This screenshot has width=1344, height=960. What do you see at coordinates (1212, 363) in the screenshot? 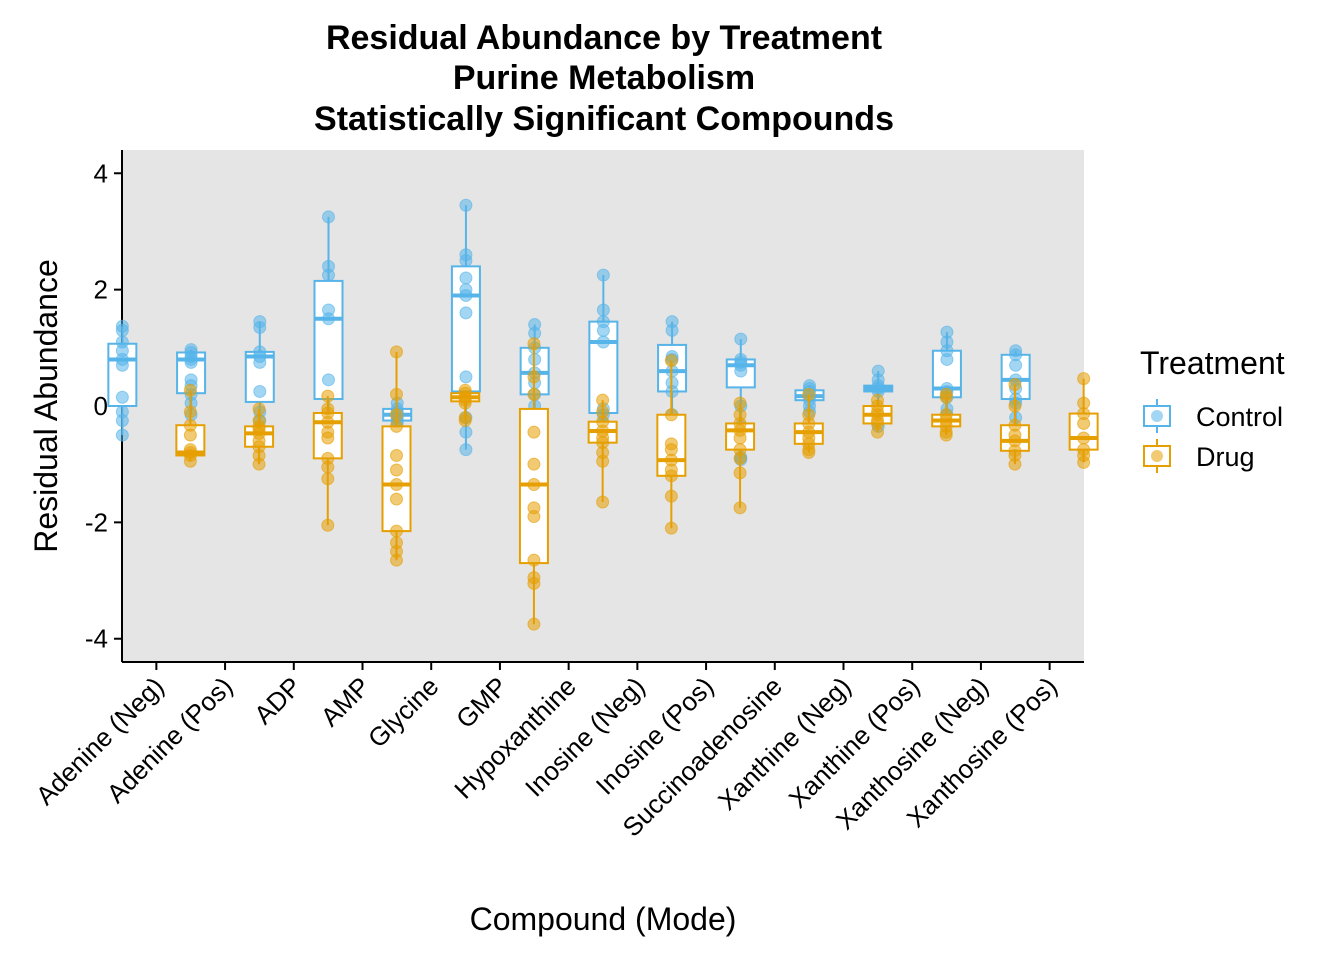
I see `legend-title: Treatment` at bounding box center [1212, 363].